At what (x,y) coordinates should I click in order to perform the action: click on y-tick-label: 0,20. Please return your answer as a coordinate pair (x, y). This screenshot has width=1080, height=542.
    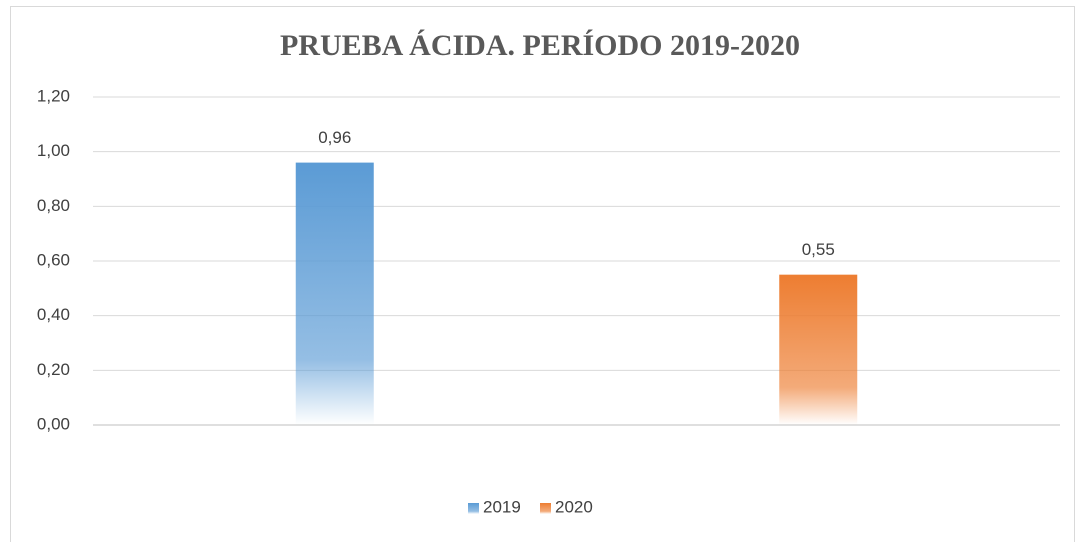
    Looking at the image, I should click on (53, 369).